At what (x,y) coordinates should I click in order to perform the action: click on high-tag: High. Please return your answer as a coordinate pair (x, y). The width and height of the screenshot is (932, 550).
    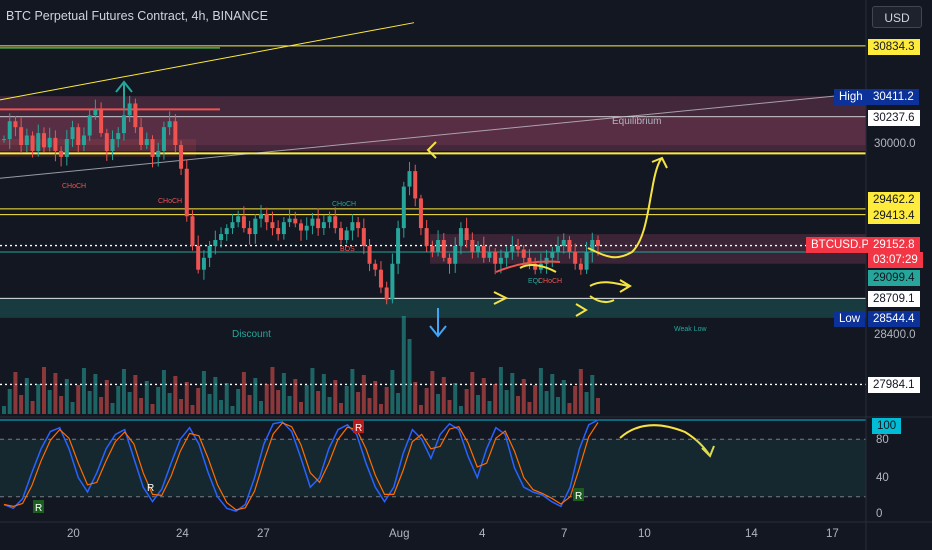
    Looking at the image, I should click on (851, 97).